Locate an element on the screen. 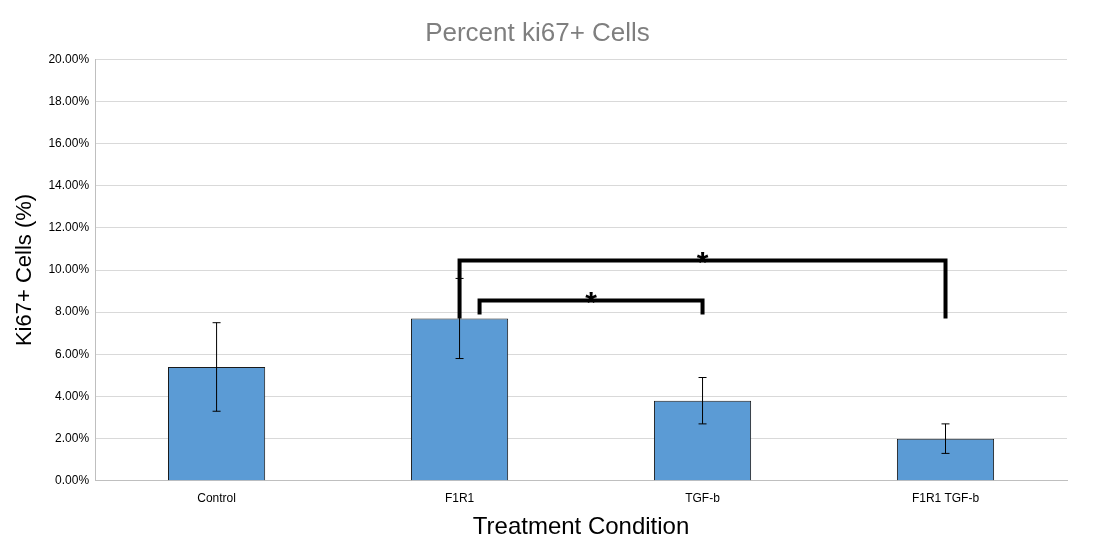  y-tick-label: 12.00% is located at coordinates (69, 227).